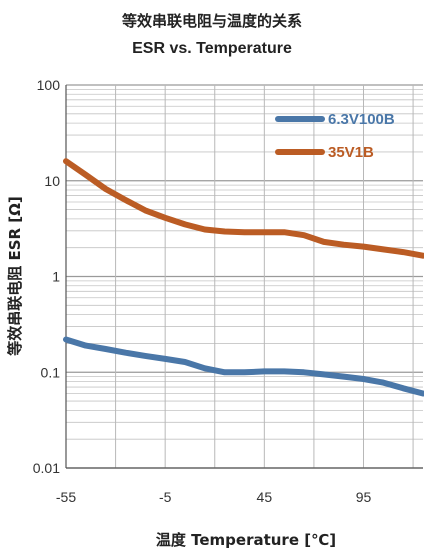  What do you see at coordinates (211, 21) in the screenshot?
I see `chart-title: 等效串联电阻与温度的关系` at bounding box center [211, 21].